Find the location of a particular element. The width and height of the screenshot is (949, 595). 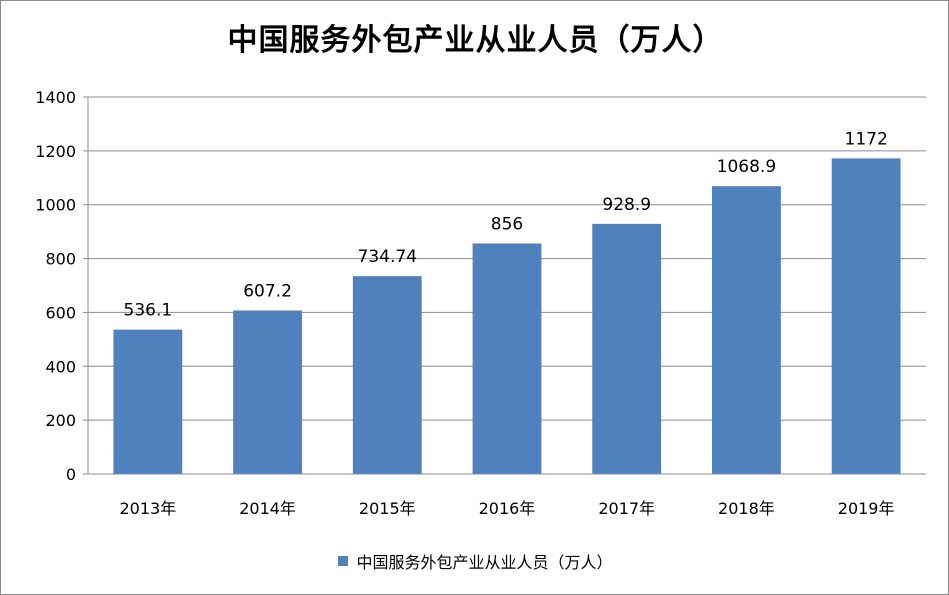

data-label: 856 is located at coordinates (507, 224).